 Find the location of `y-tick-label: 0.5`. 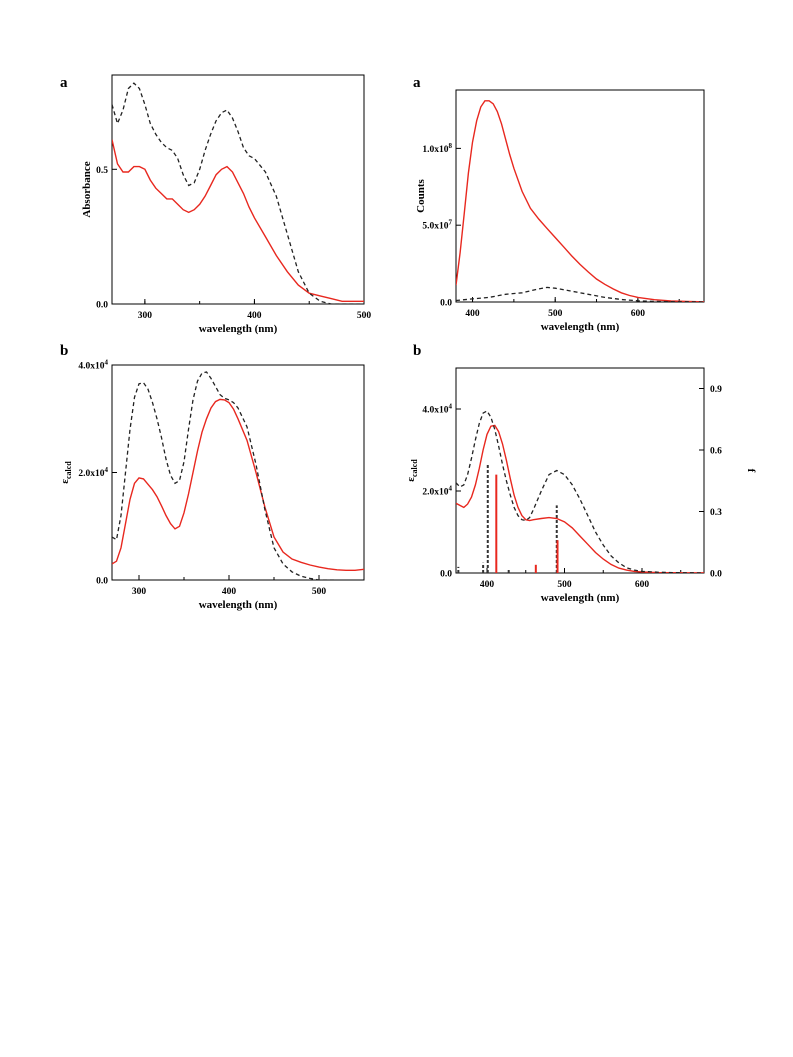

y-tick-label: 0.5 is located at coordinates (102, 171).